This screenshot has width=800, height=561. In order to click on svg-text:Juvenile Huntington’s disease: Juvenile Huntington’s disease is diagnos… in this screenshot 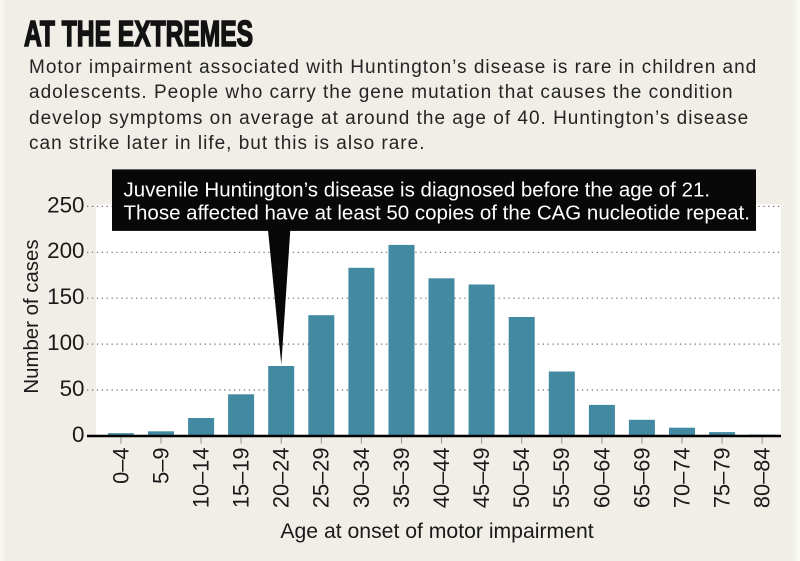, I will do `click(417, 189)`.